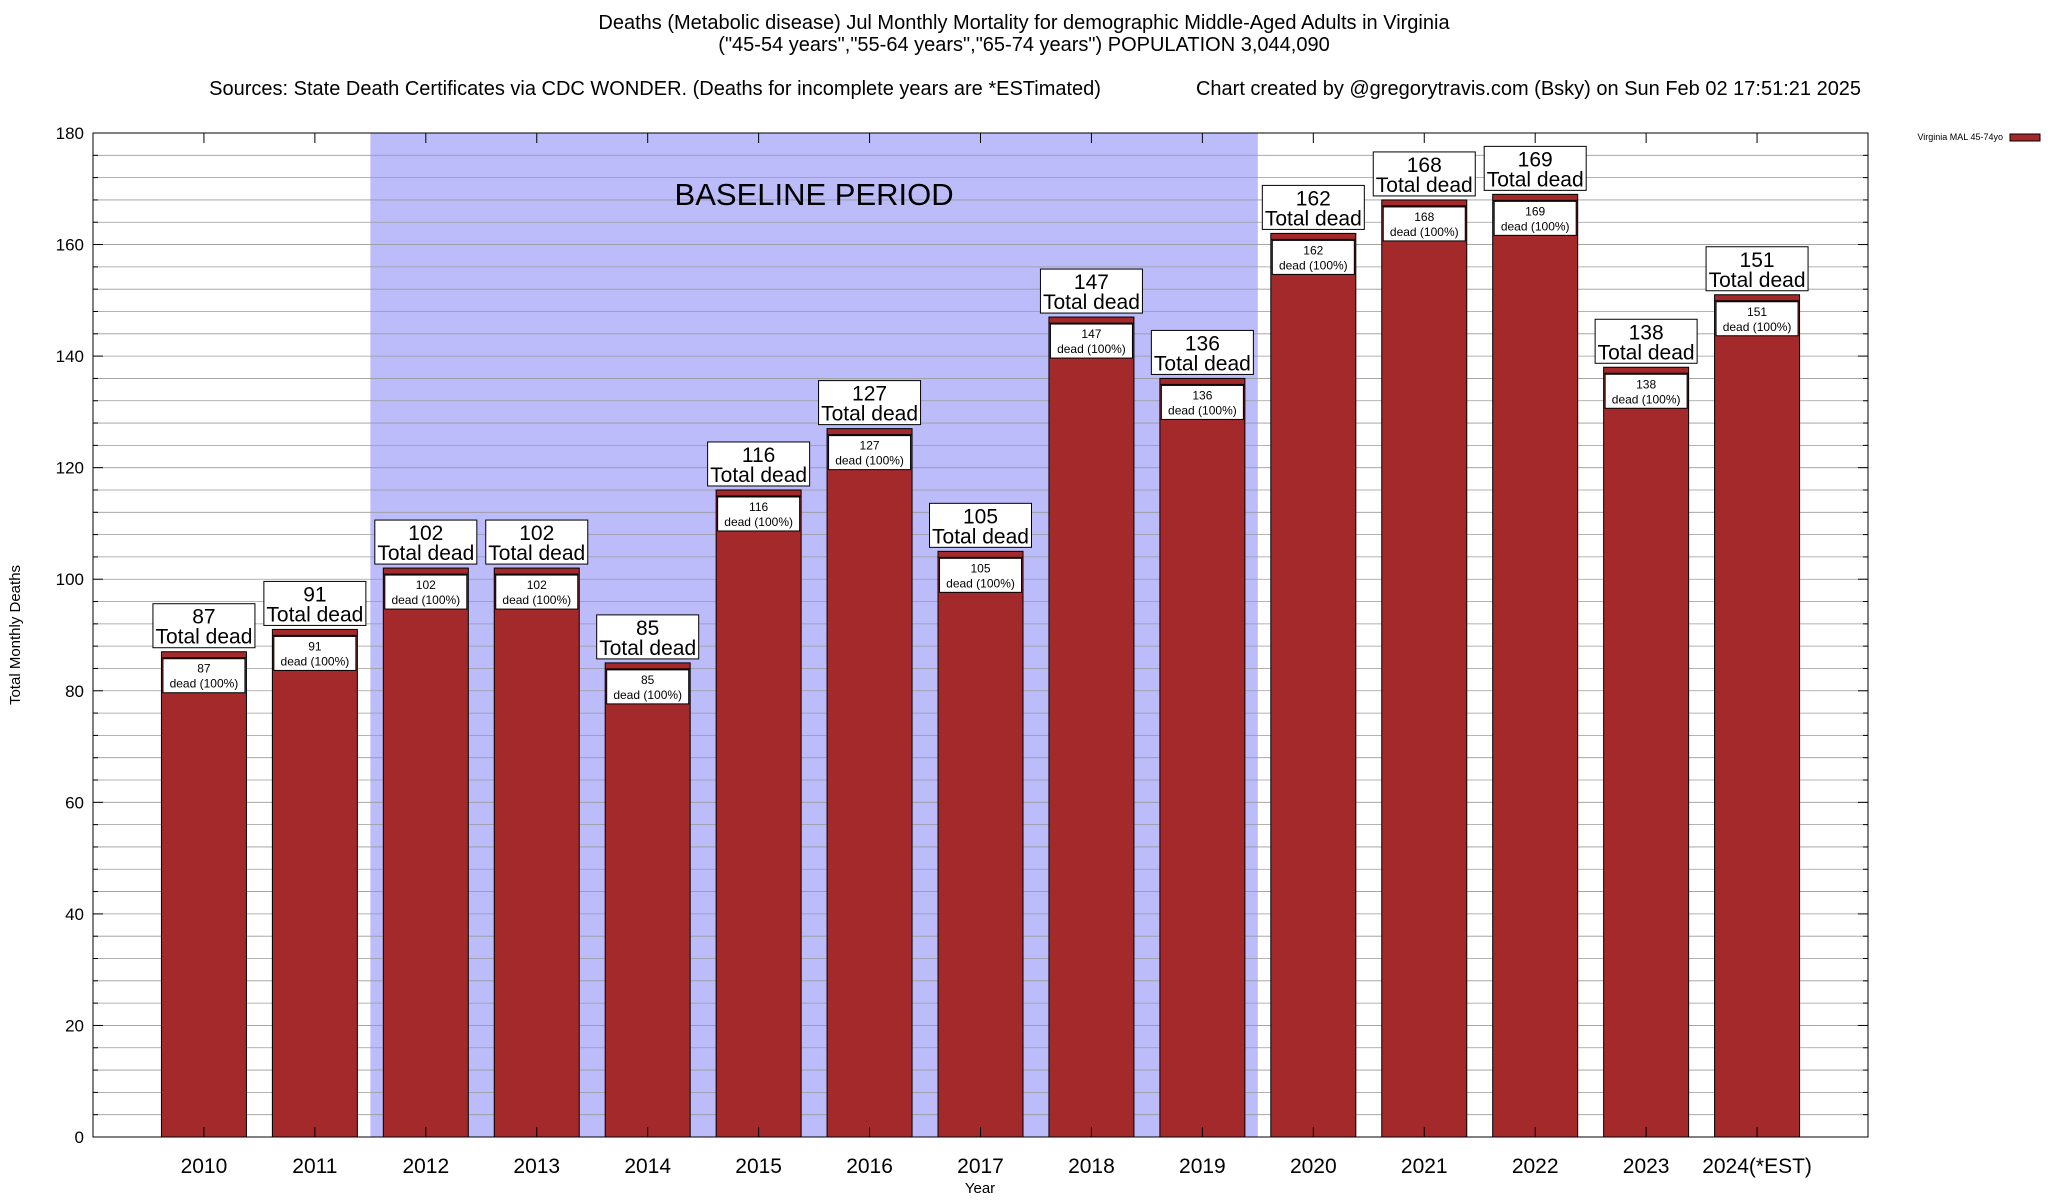  Describe the element at coordinates (1202, 343) in the screenshot. I see `bar-top-value: 136` at that location.